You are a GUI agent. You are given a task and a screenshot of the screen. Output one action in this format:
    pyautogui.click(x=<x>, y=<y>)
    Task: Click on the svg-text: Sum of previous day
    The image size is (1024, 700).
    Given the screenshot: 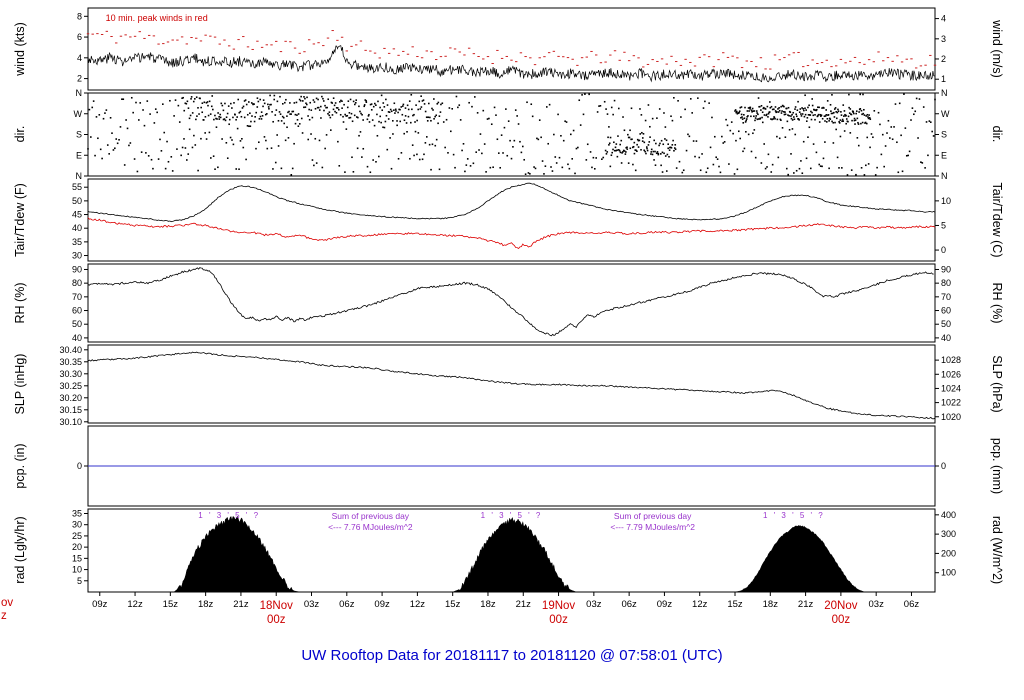 What is the action you would take?
    pyautogui.click(x=371, y=516)
    